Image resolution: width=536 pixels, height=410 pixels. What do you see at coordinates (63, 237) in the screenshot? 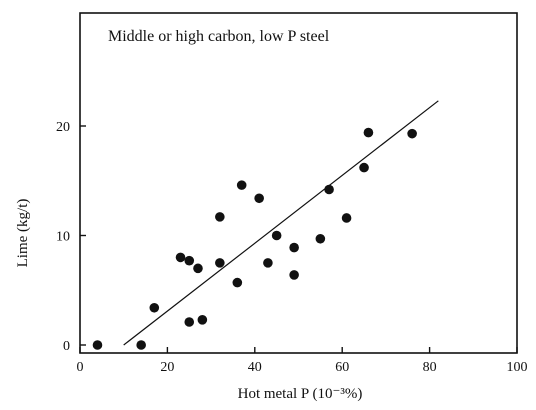
I see `y-tick-label-10: 10` at bounding box center [63, 237].